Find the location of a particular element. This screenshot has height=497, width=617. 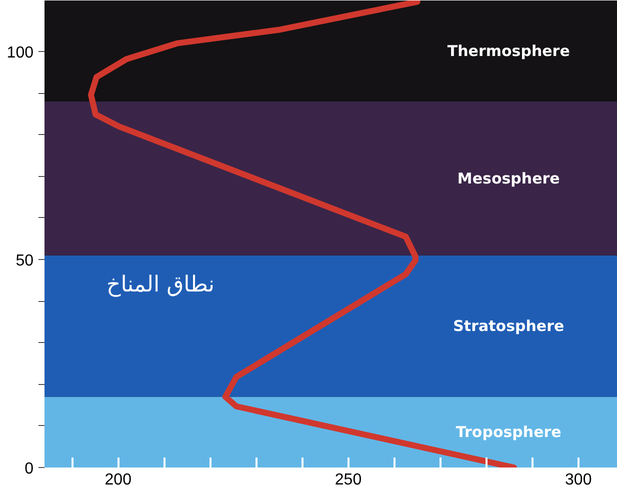

x-tick-label: 200 is located at coordinates (118, 480).